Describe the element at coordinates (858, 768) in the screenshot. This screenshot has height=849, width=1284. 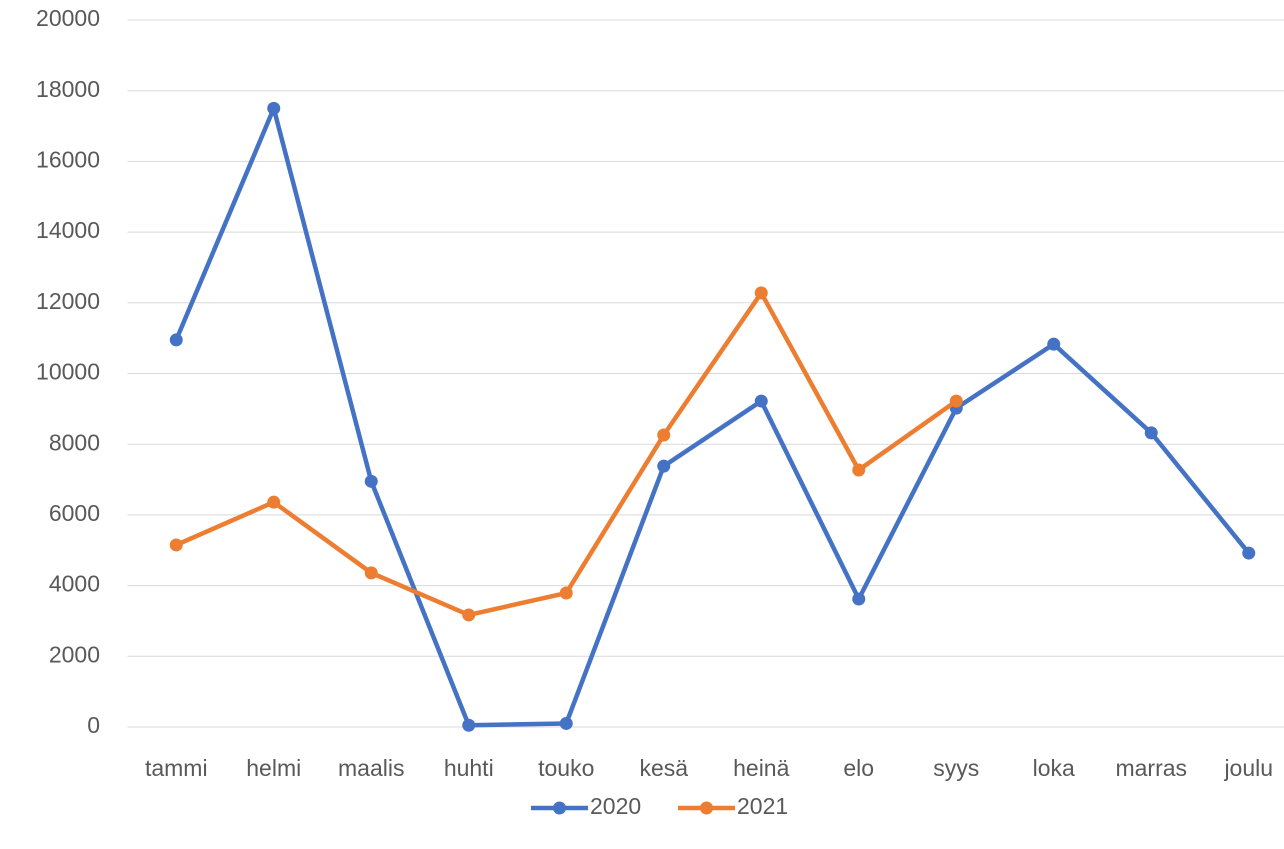
I see `x-tick-label: elo` at that location.